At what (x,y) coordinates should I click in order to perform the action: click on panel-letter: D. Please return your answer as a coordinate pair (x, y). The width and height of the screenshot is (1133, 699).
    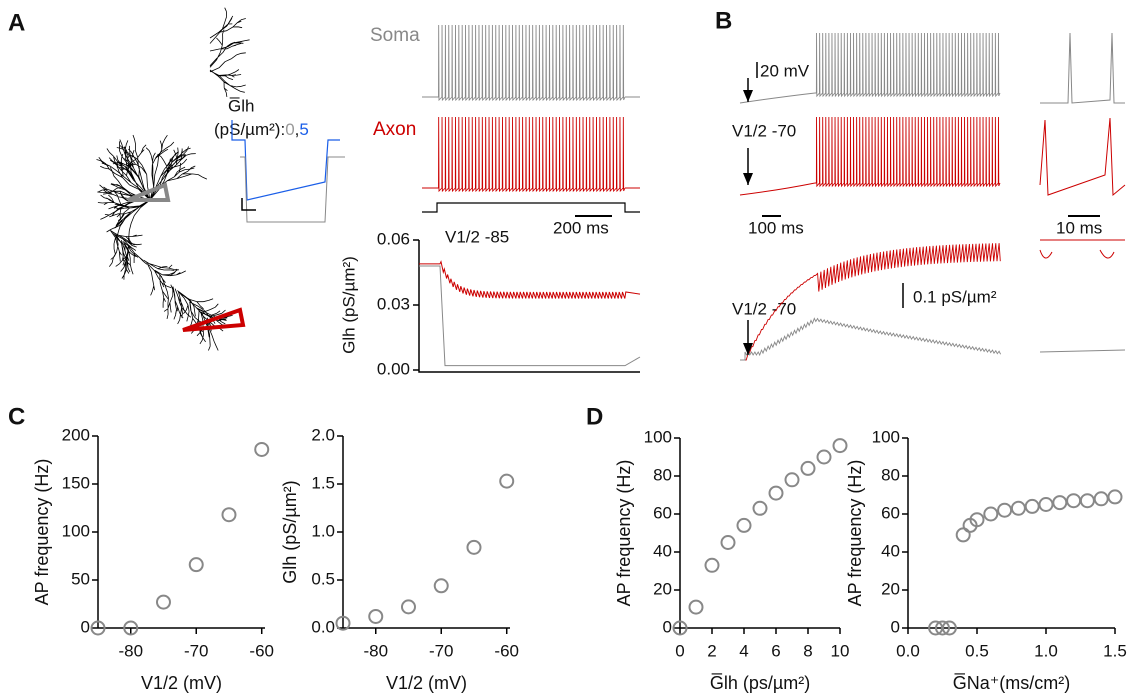
    Looking at the image, I should click on (594, 416).